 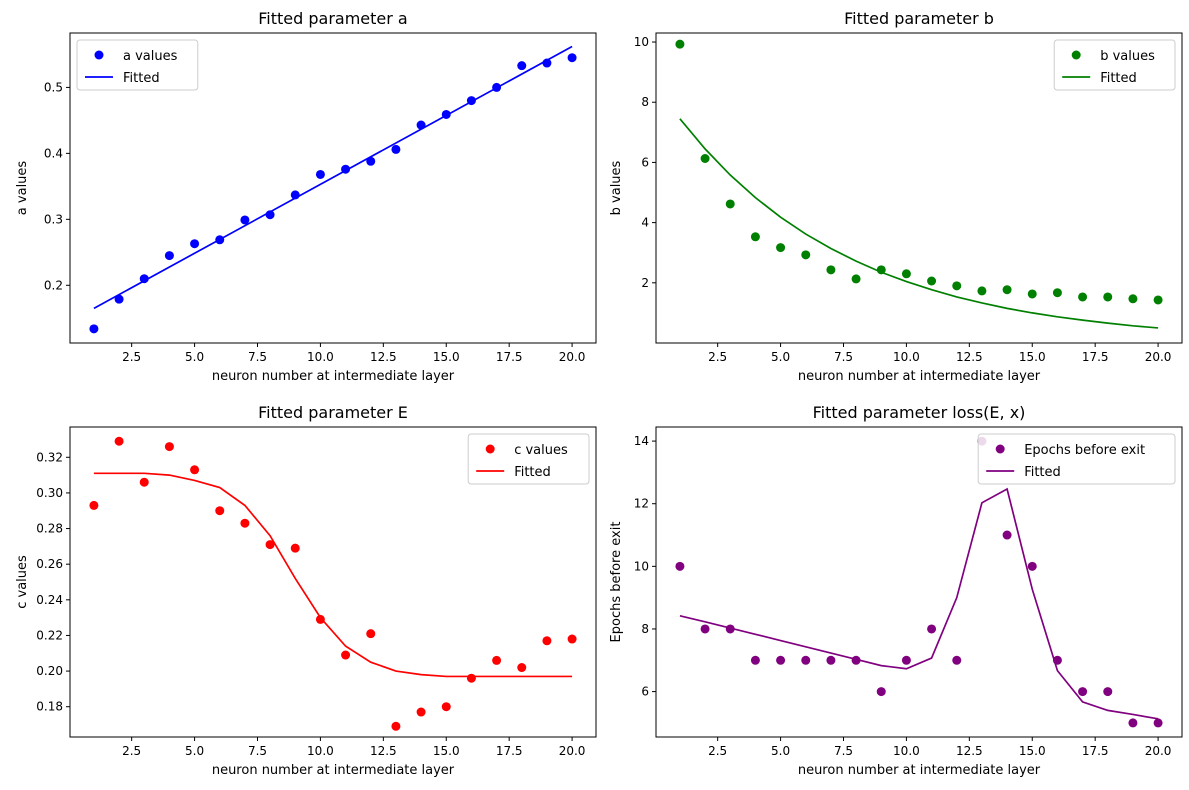 I want to click on legend-label: Epochs before exit, so click(x=1084, y=450).